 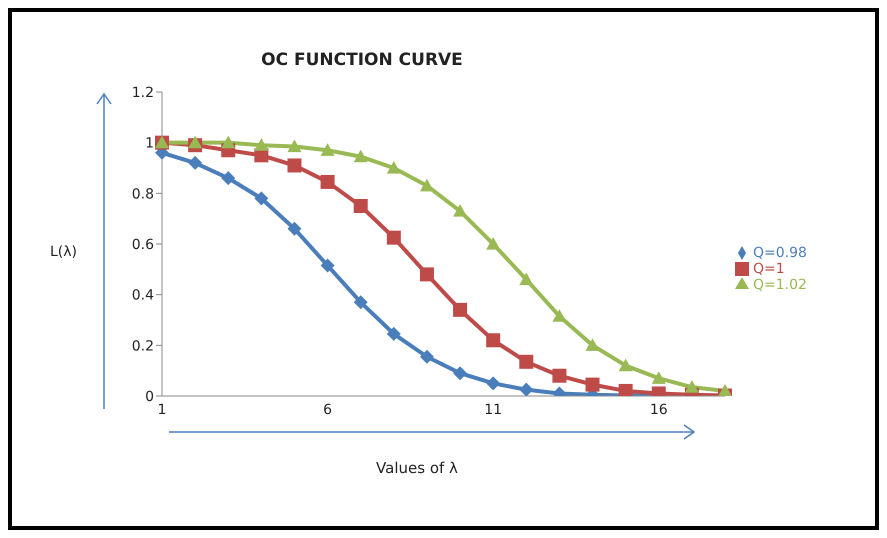 I want to click on legend-label: Q=1, so click(x=769, y=269).